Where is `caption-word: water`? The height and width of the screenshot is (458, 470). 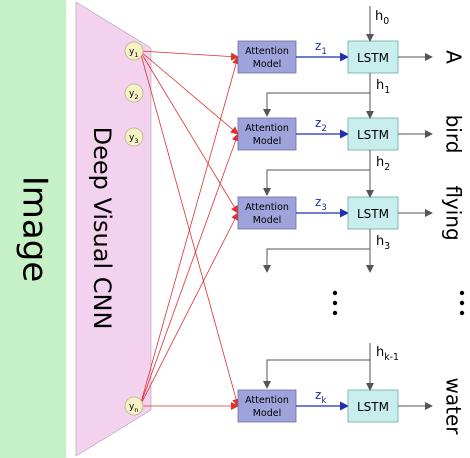 caption-word: water is located at coordinates (454, 407).